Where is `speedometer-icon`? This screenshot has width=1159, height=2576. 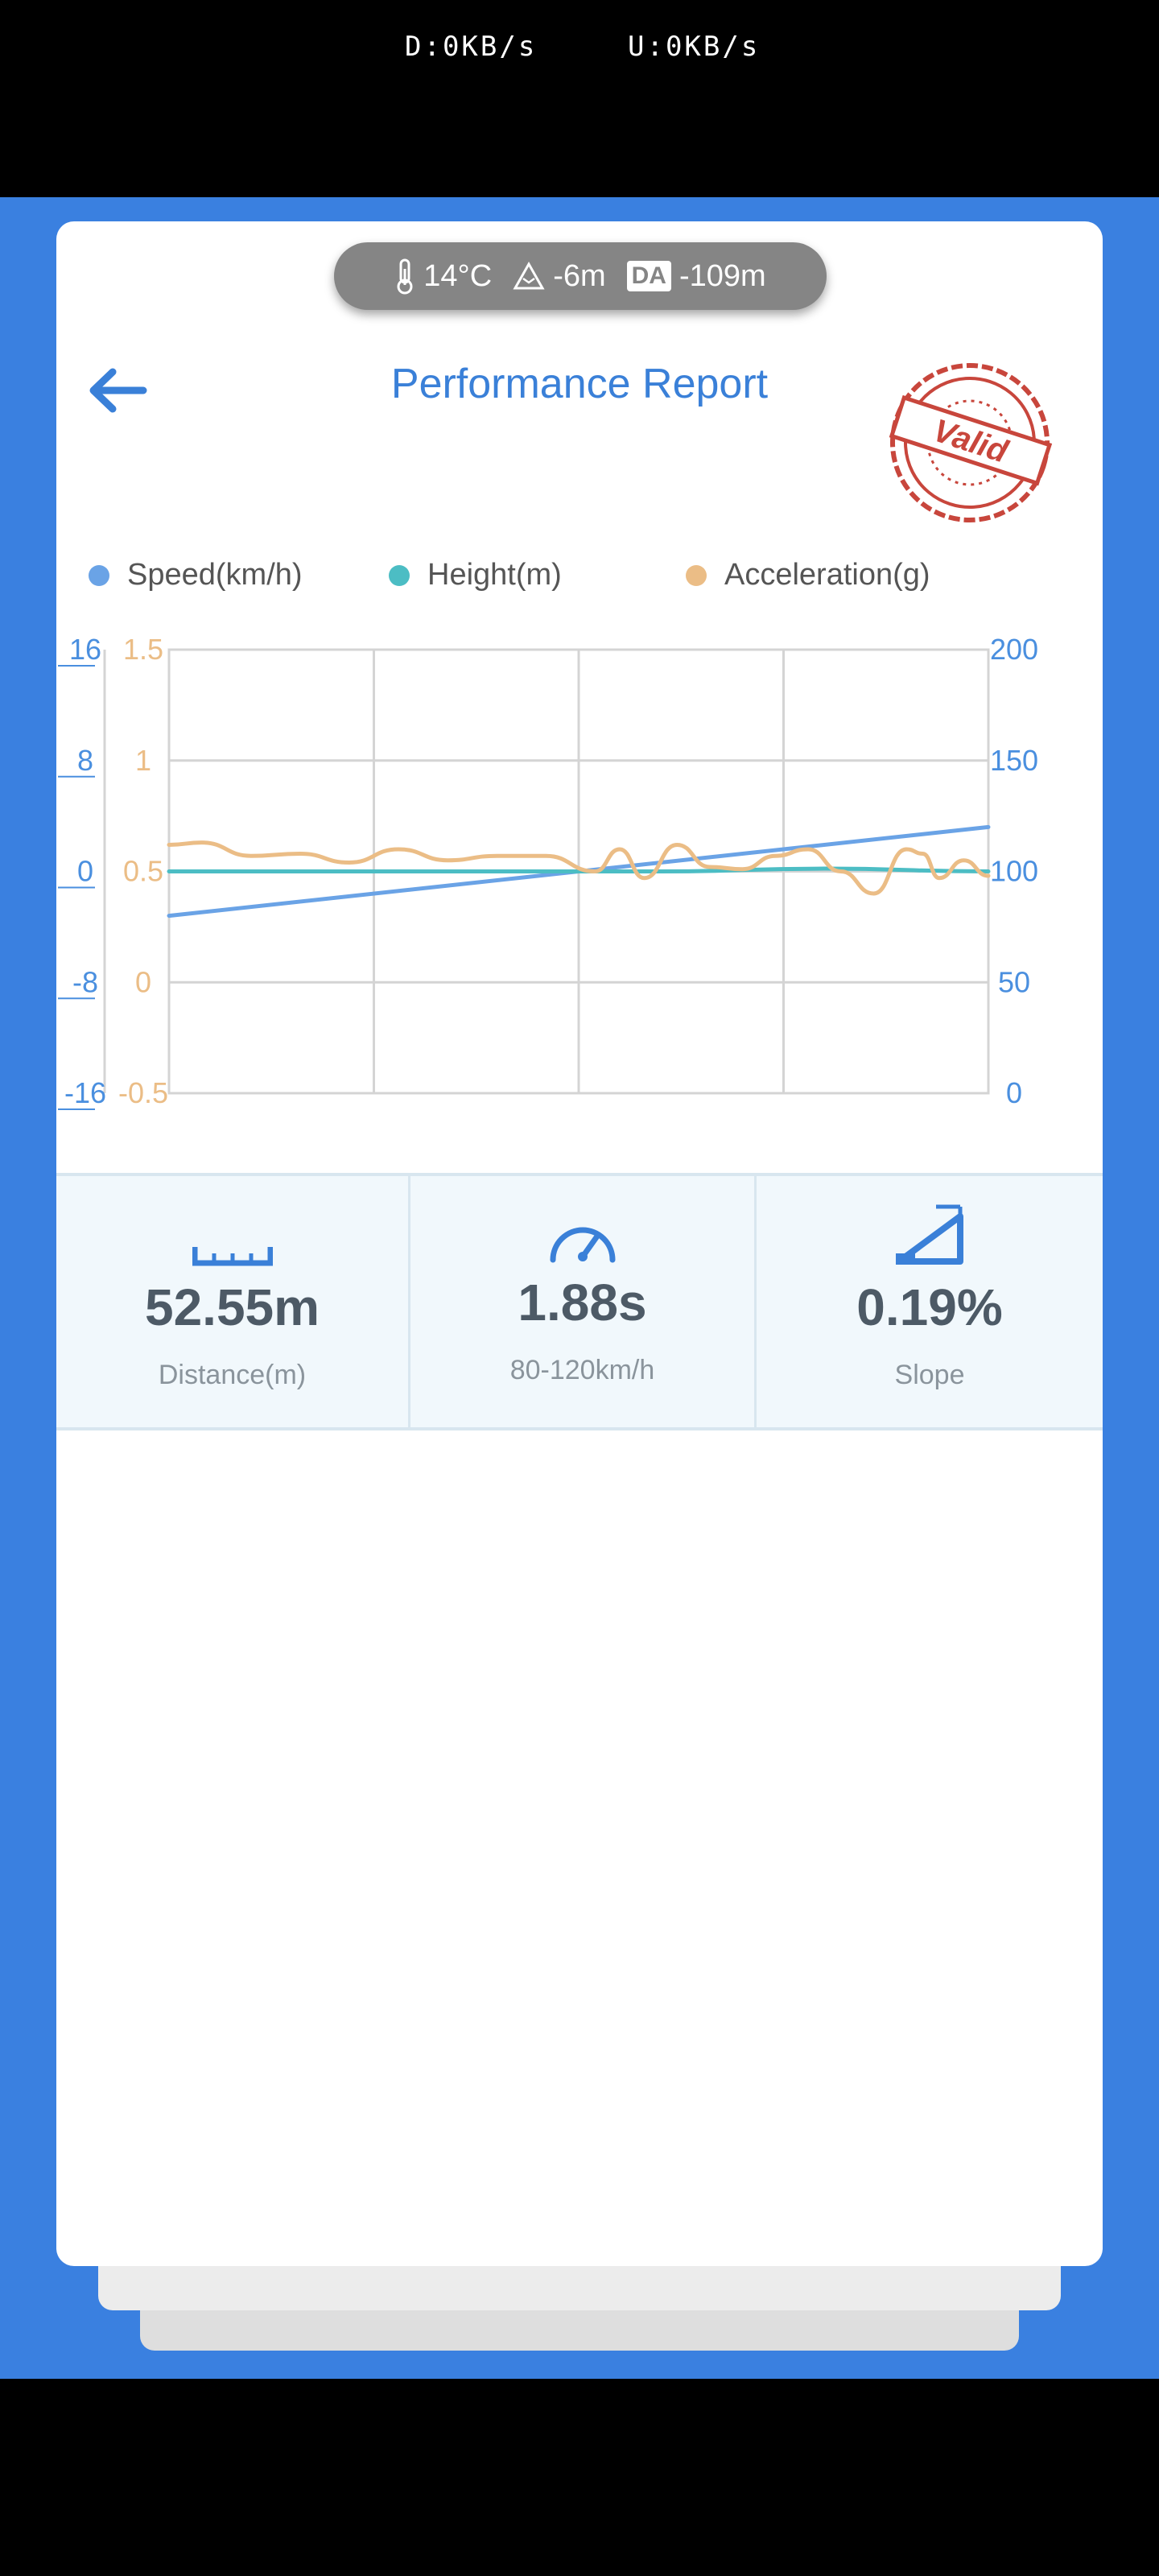
speedometer-icon is located at coordinates (582, 1245).